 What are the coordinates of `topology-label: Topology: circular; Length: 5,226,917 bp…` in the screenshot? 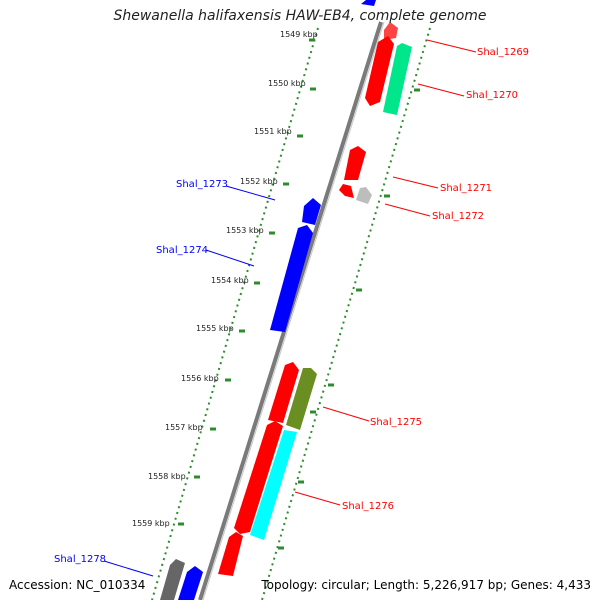 It's located at (426, 585).